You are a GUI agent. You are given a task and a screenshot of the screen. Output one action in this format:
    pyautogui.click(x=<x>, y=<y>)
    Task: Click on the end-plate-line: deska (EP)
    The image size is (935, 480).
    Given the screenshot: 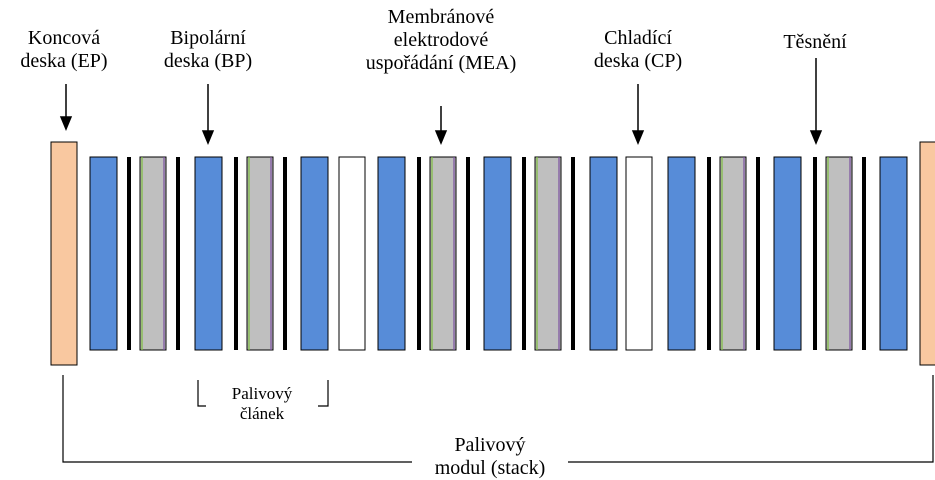 What is the action you would take?
    pyautogui.click(x=64, y=61)
    